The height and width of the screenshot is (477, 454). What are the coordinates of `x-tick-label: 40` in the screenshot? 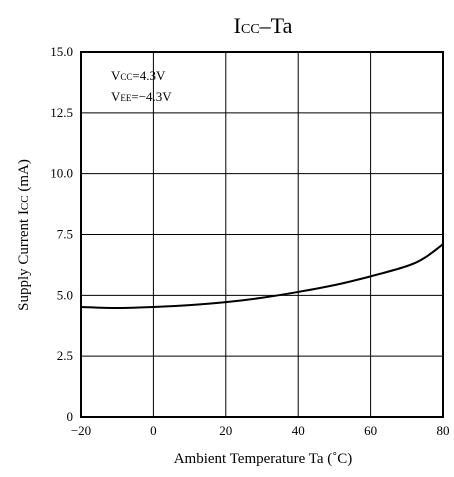 It's located at (298, 430).